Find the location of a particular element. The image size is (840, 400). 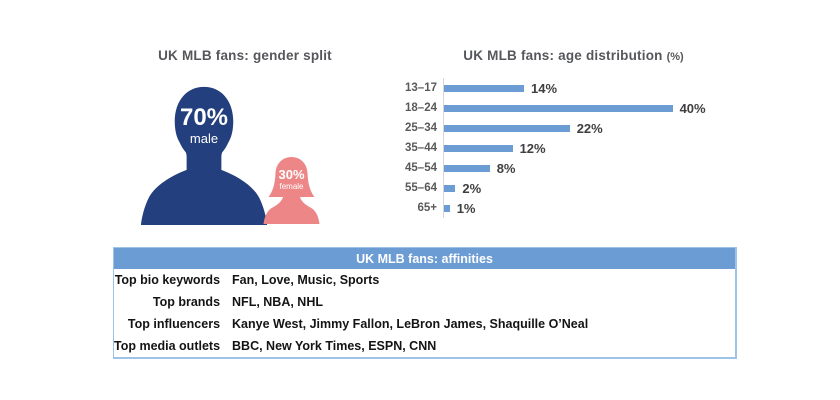

bar-area: 22% is located at coordinates (599, 128).